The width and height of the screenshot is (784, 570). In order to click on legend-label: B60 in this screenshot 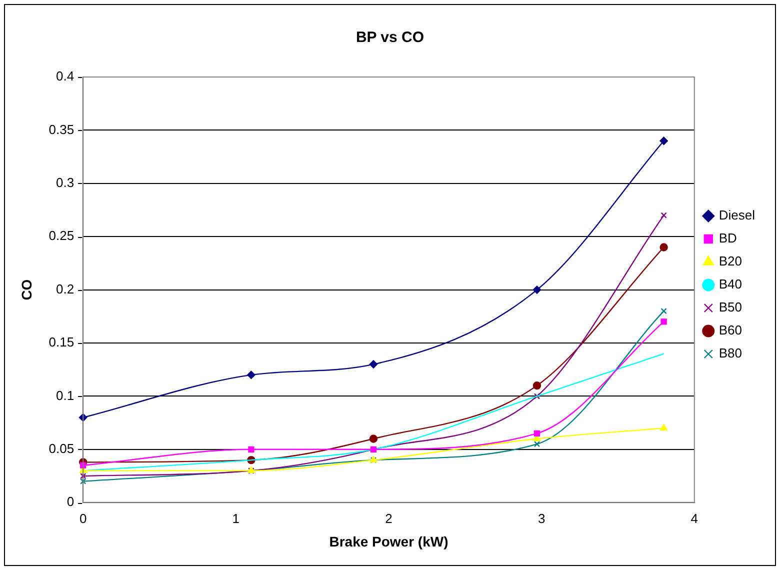, I will do `click(730, 330)`.